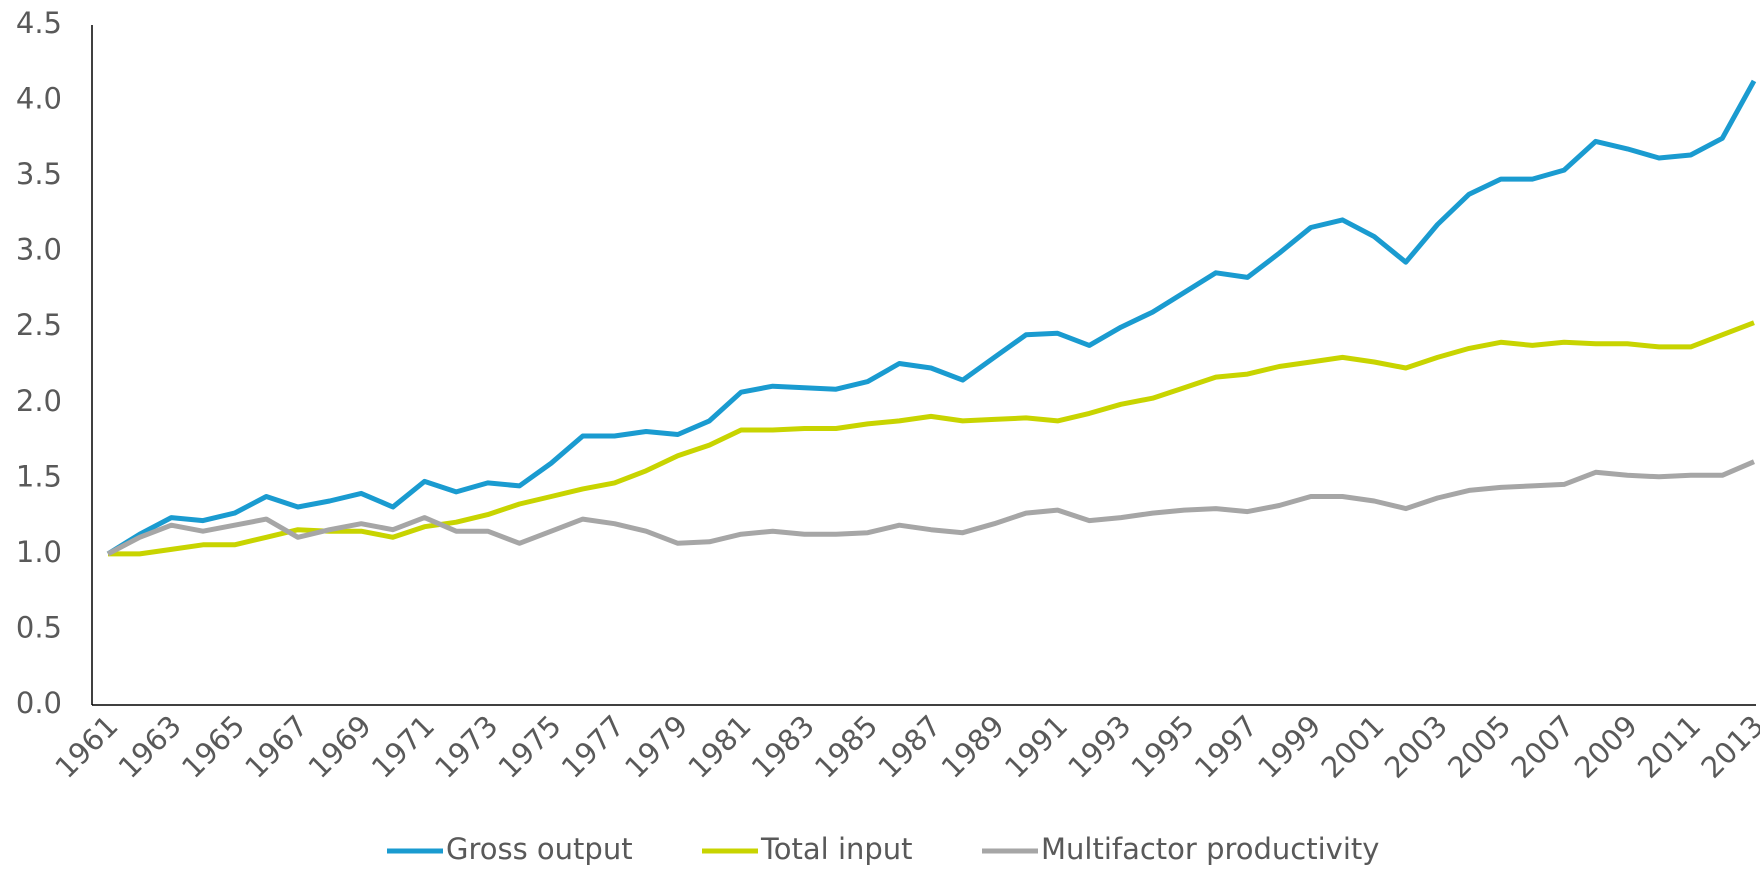  Describe the element at coordinates (836, 849) in the screenshot. I see `legend-label: Total input` at that location.